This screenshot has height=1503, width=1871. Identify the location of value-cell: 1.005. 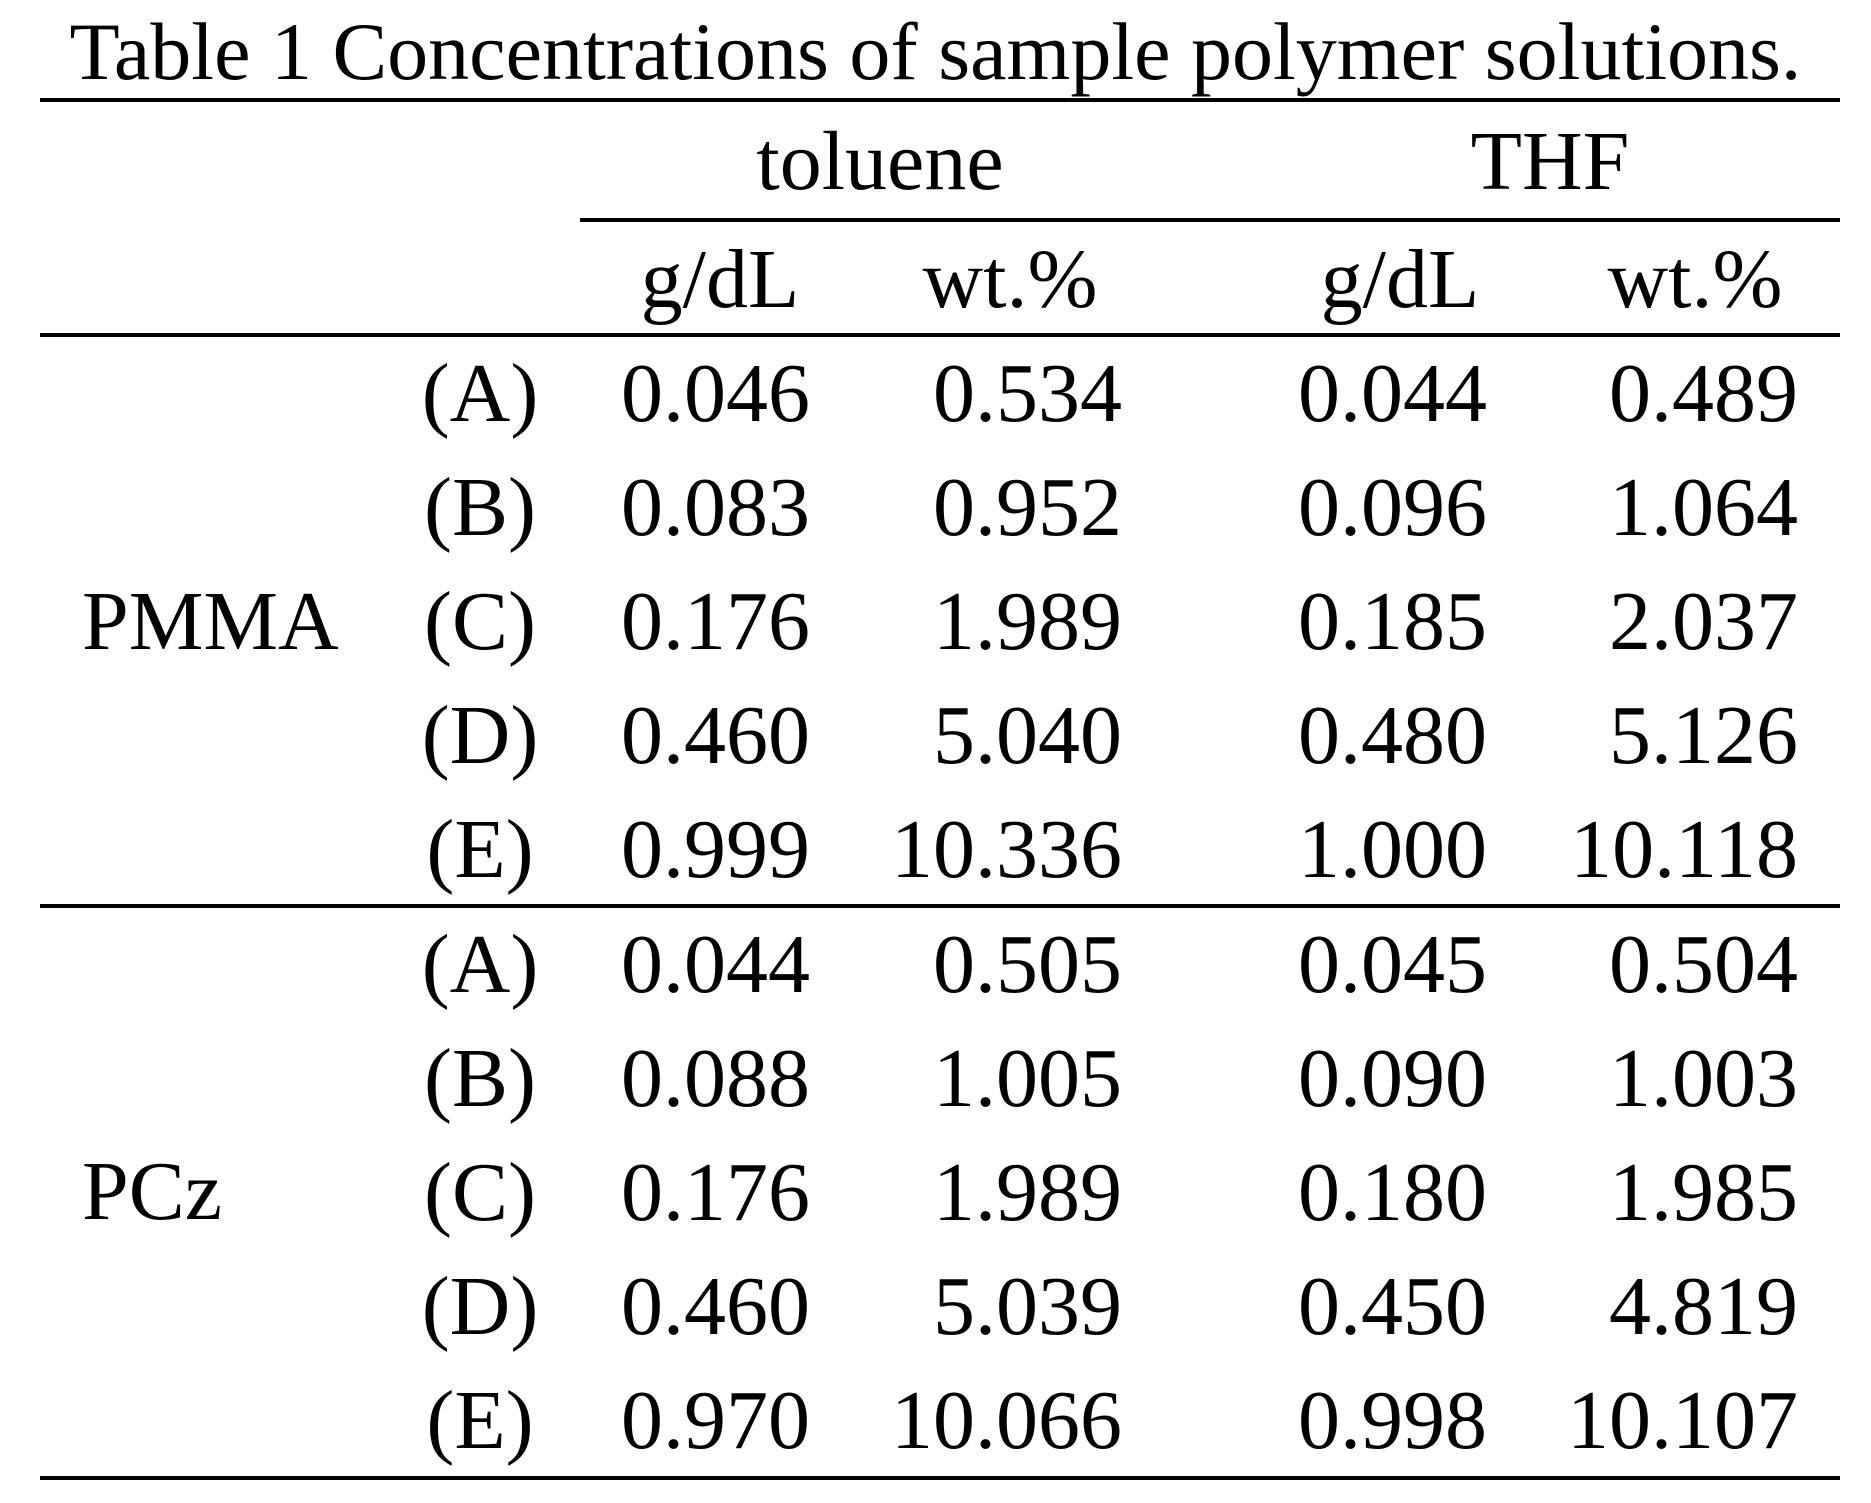
(1027, 1078).